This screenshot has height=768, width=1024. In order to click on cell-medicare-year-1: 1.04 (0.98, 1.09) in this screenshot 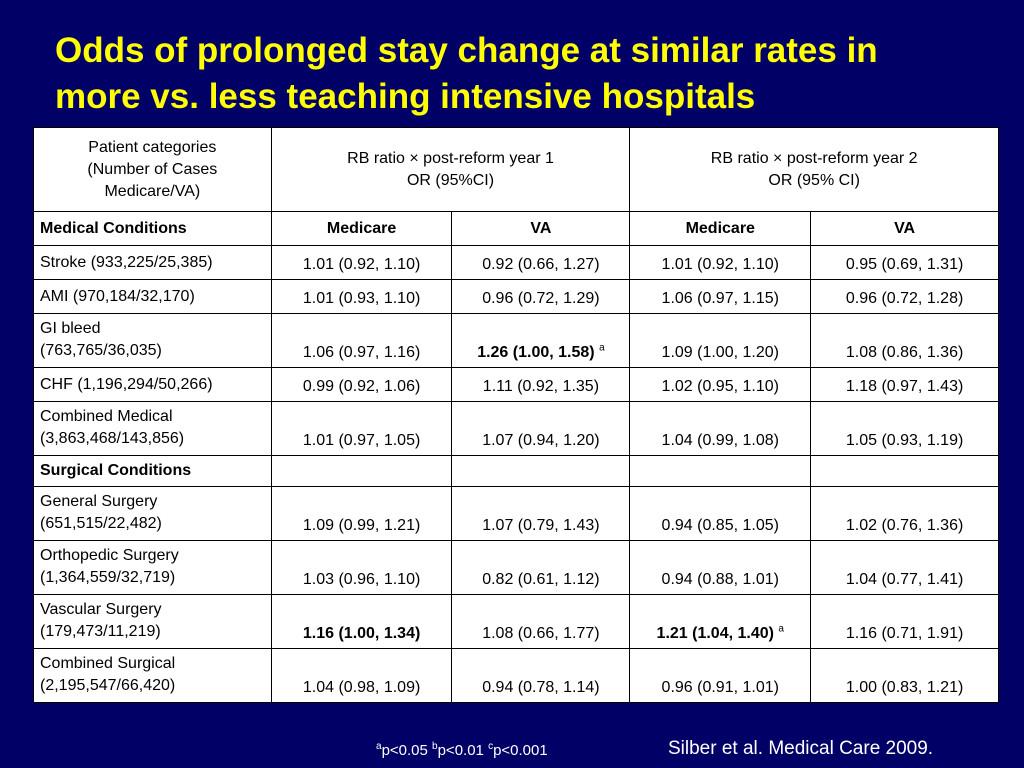, I will do `click(361, 675)`.